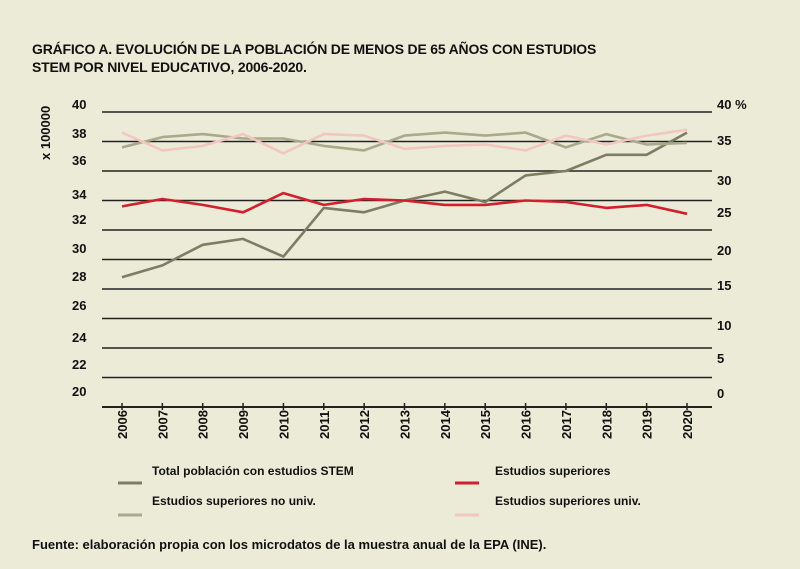  Describe the element at coordinates (364, 424) in the screenshot. I see `x-tick-label: 2012` at that location.